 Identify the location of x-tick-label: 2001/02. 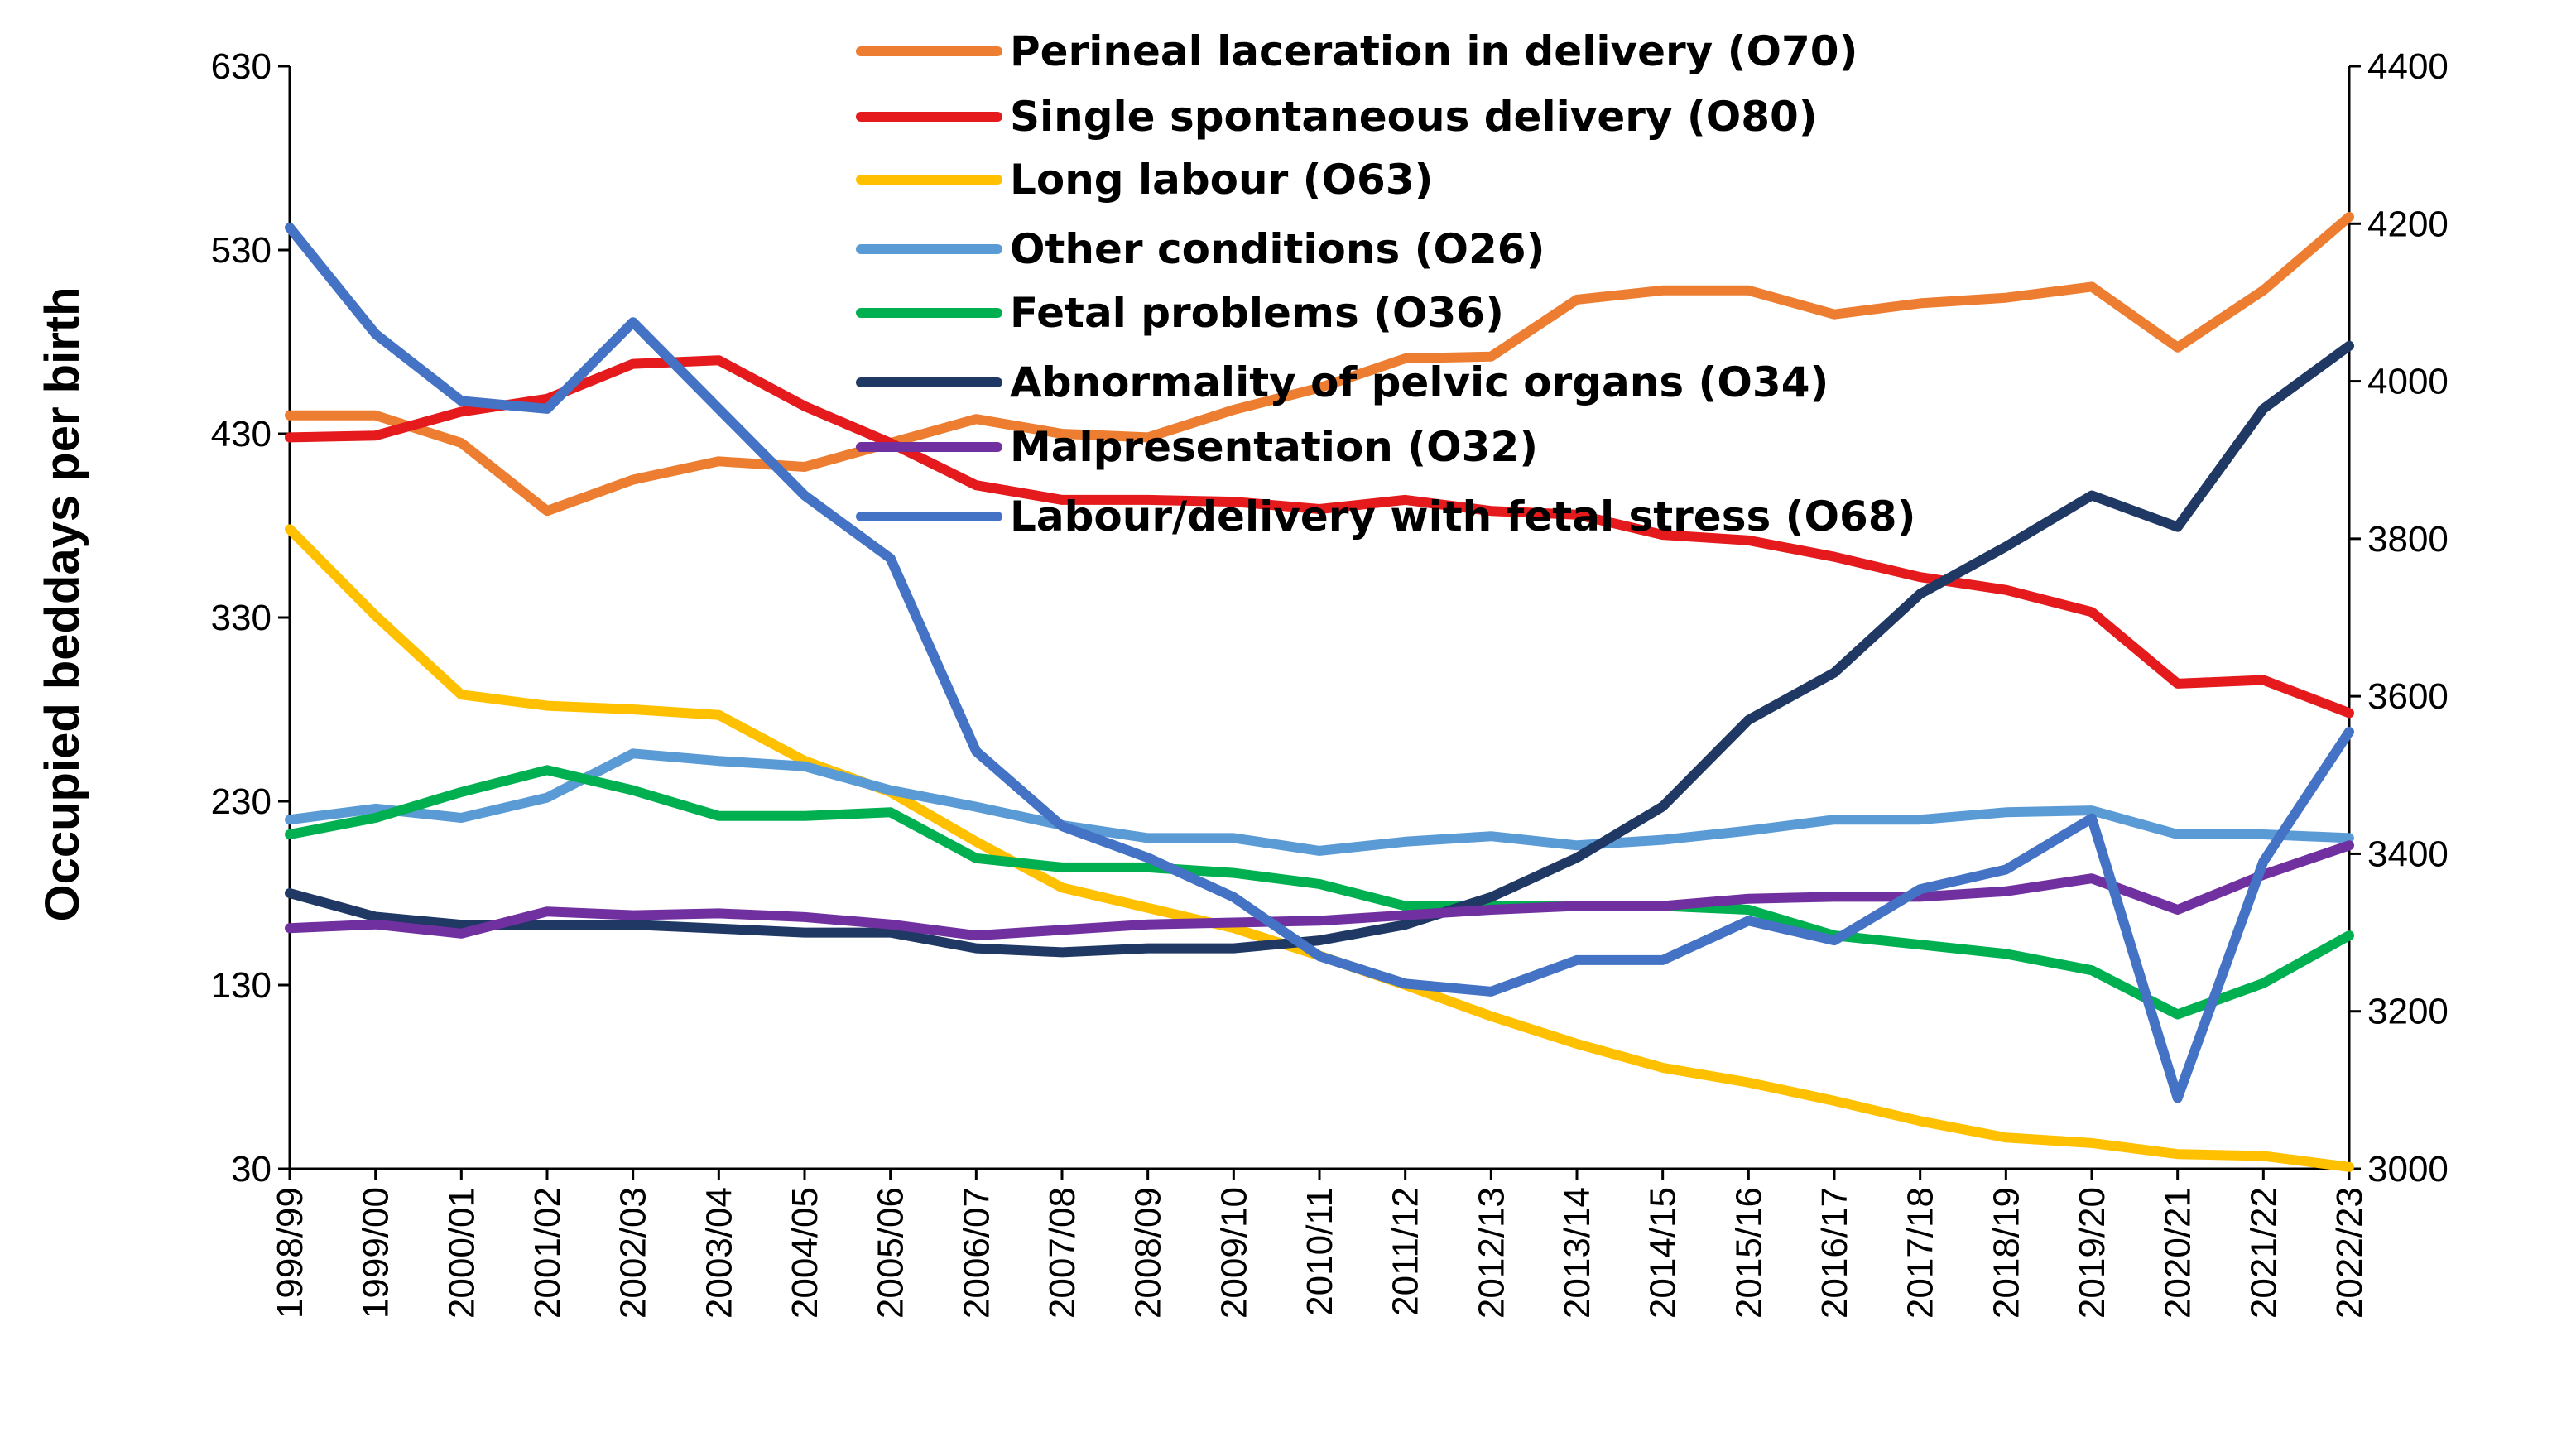
(547, 1253).